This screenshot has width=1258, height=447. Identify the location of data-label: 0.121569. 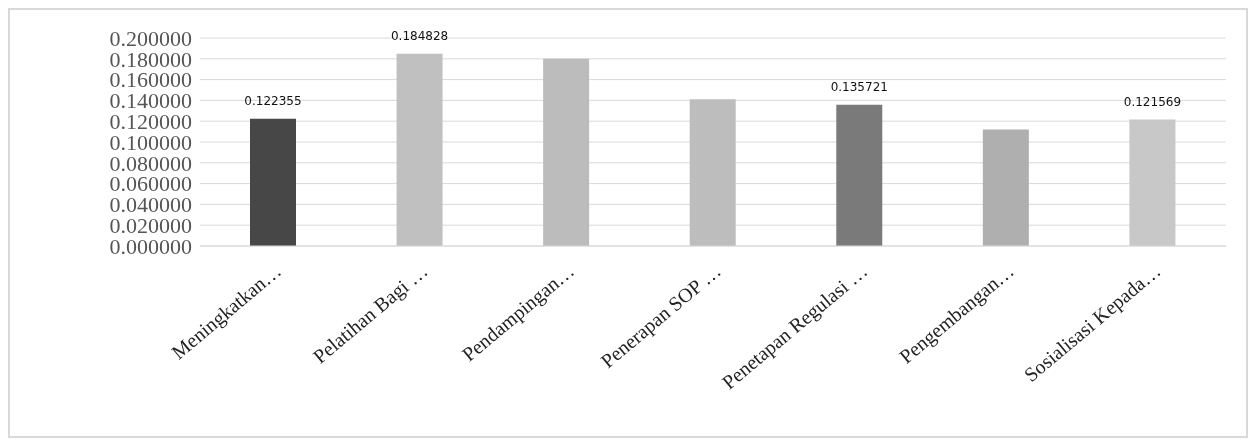
(1152, 101).